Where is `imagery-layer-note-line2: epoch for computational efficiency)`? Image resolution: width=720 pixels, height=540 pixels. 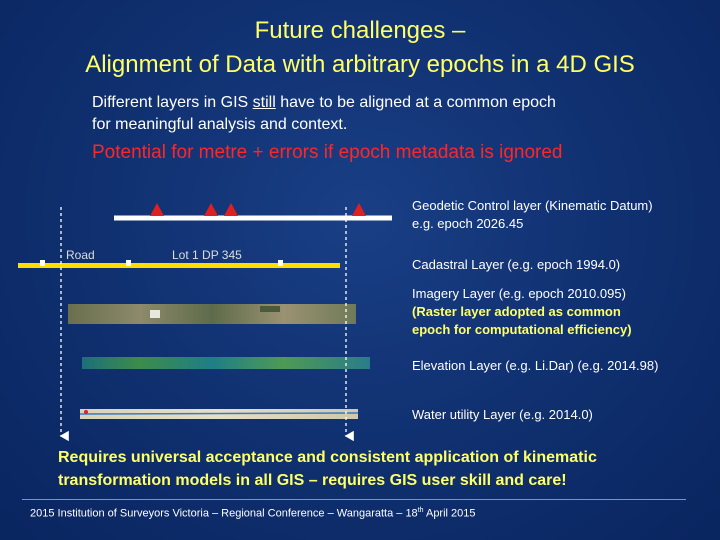 imagery-layer-note-line2: epoch for computational efficiency) is located at coordinates (522, 329).